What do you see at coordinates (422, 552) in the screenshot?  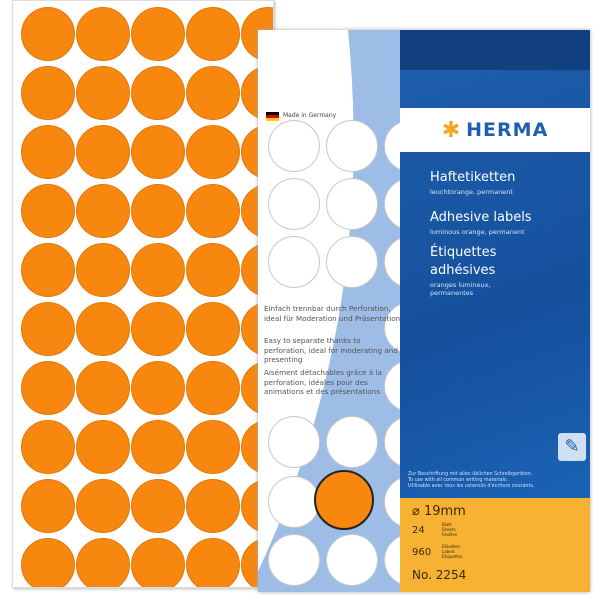 I see `labels-count: 960` at bounding box center [422, 552].